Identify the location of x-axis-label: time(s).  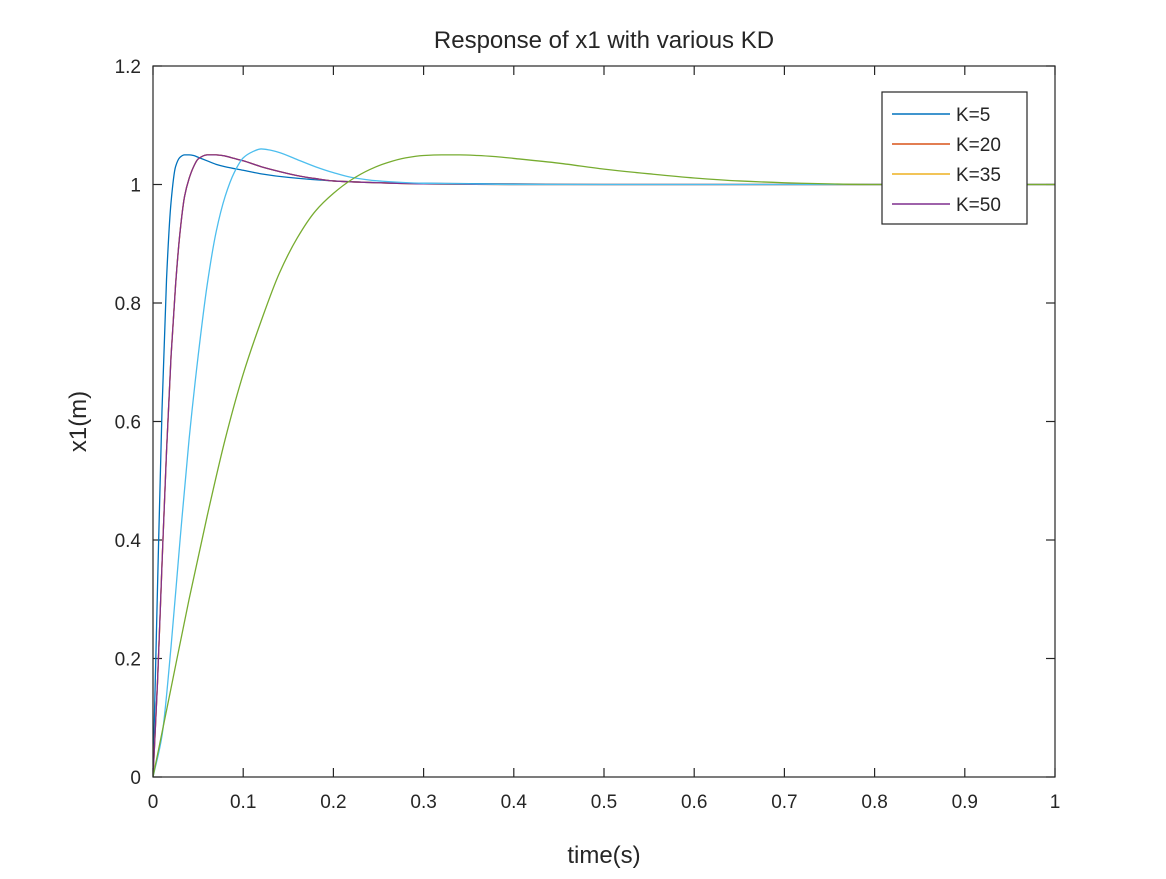
(603, 855).